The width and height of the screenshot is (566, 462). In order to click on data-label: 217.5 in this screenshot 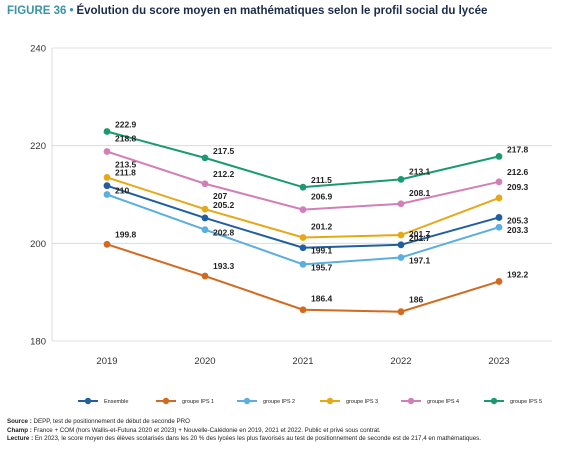, I will do `click(224, 151)`.